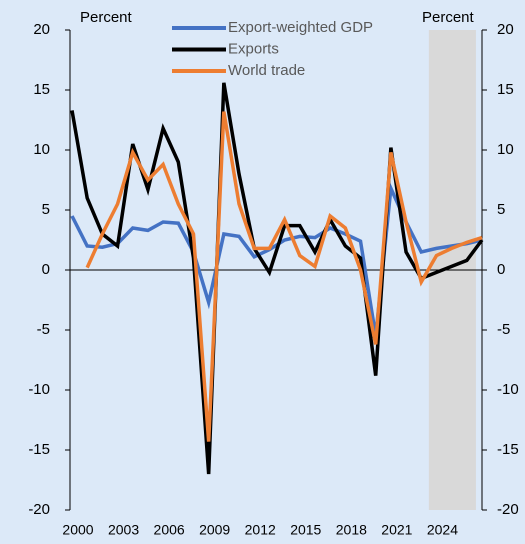 This screenshot has width=525, height=544. Describe the element at coordinates (508, 509) in the screenshot. I see `y2-tick-label: -20` at that location.